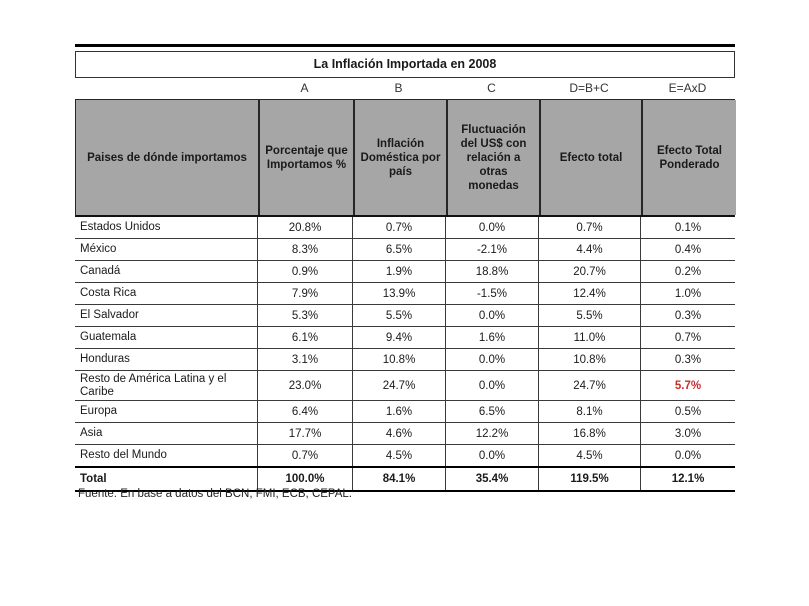 The width and height of the screenshot is (809, 606). Describe the element at coordinates (305, 157) in the screenshot. I see `header-cell: Porcentaje que Importamos %` at that location.